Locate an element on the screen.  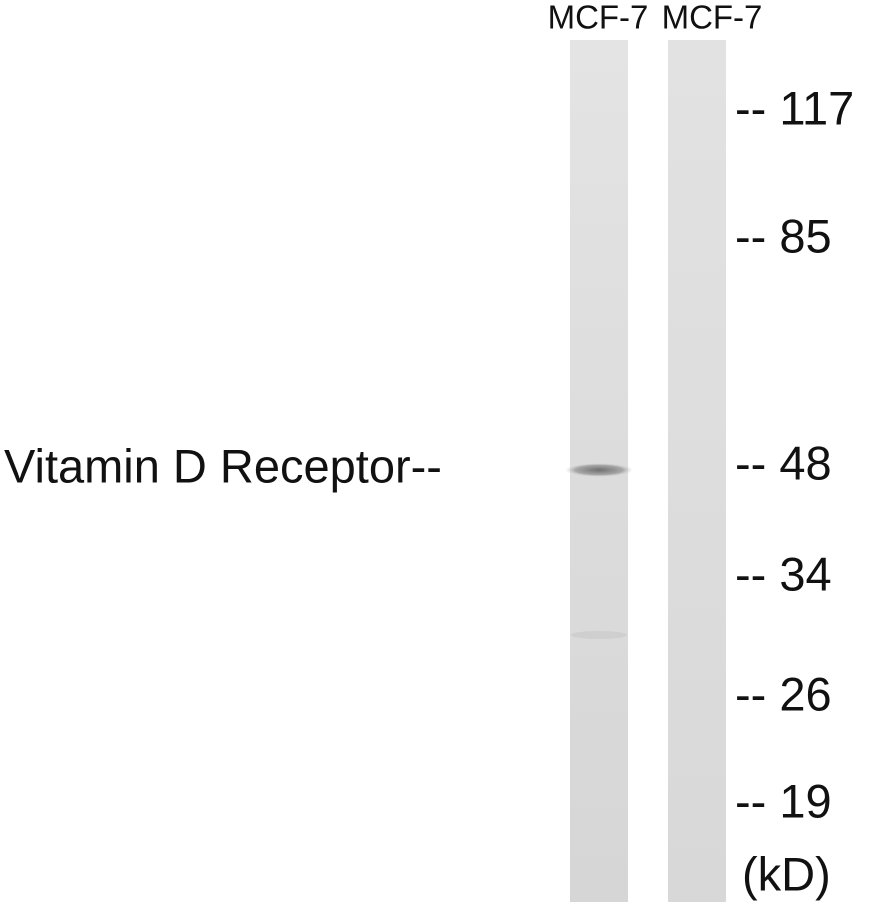
faint-band is located at coordinates (599, 635).